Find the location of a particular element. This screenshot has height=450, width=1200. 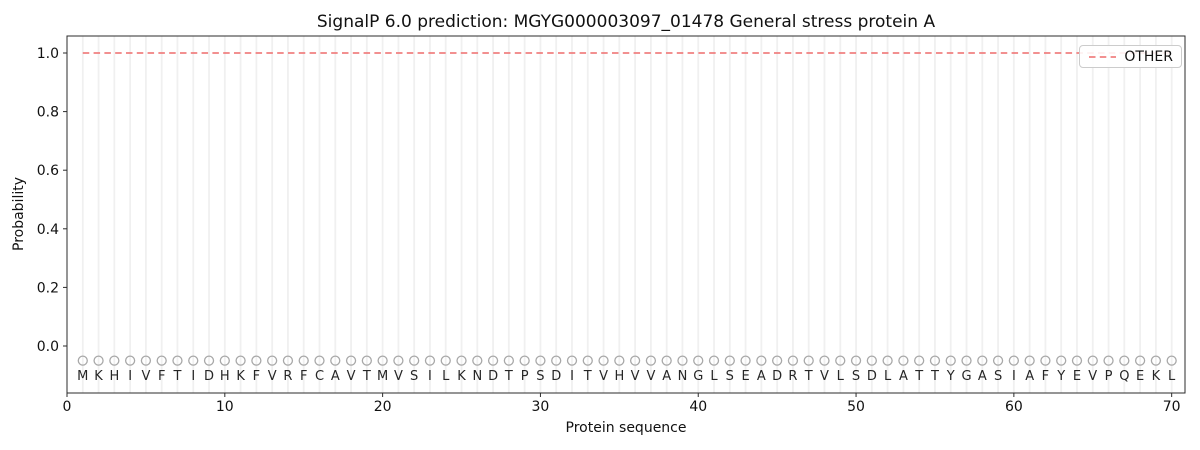

y-axis: 0.0 0.2 0.4 0.6 0.8 1.0 is located at coordinates (52, 200).